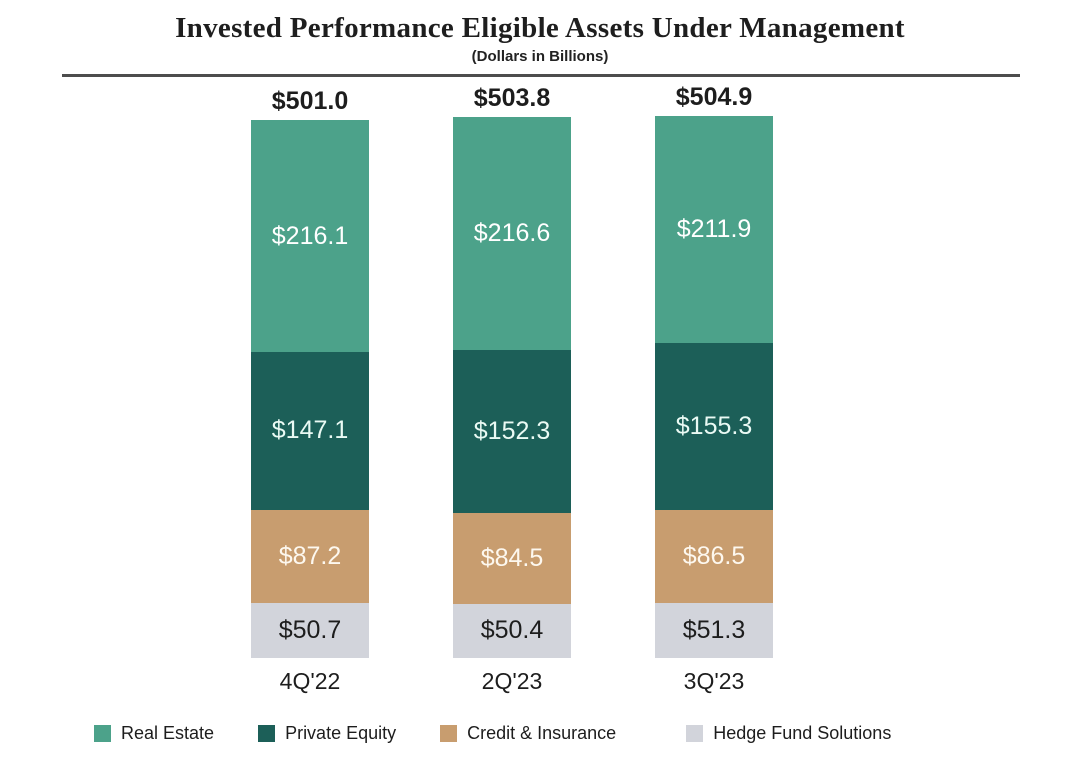 This screenshot has width=1080, height=761. Describe the element at coordinates (310, 101) in the screenshot. I see `bar-total-label: $501.0` at that location.